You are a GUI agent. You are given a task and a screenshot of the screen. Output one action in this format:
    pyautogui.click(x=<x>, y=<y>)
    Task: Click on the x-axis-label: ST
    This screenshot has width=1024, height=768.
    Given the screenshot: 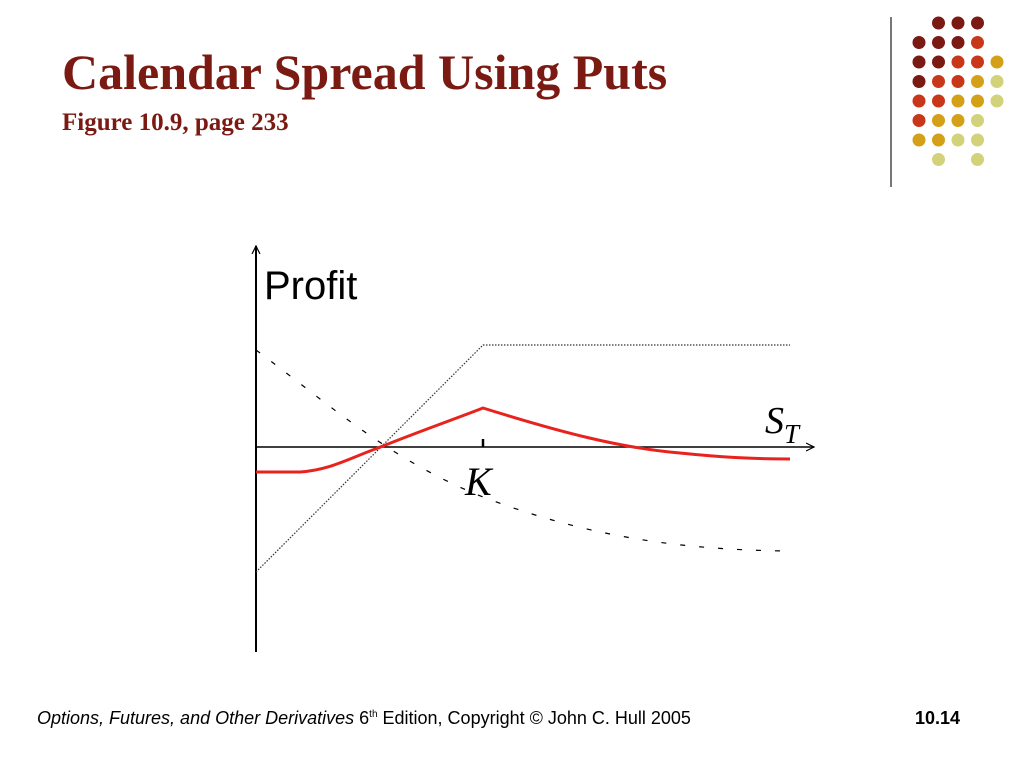 What is the action you would take?
    pyautogui.click(x=783, y=424)
    